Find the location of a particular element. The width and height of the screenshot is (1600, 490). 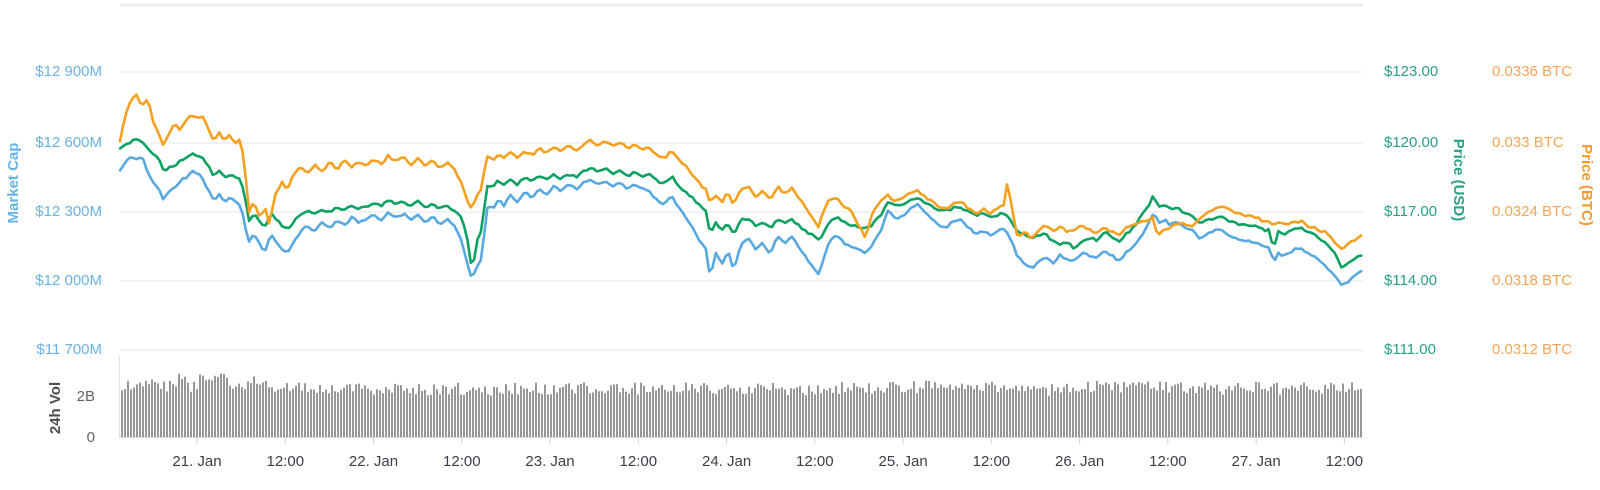

price-btc-axis-title: Price (BTC) is located at coordinates (1586, 185).